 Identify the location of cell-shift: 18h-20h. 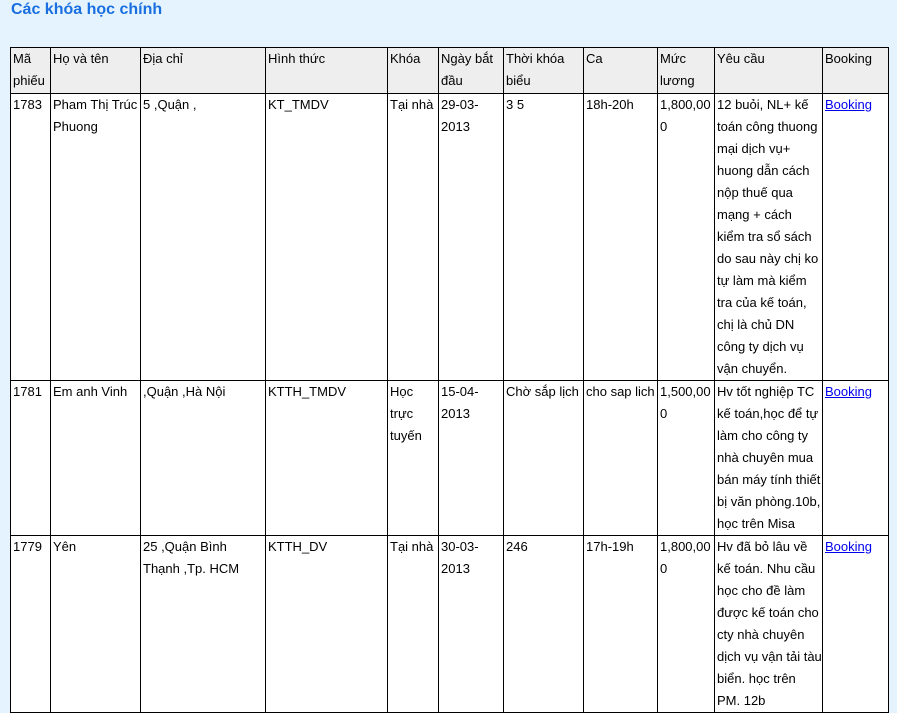
(620, 237).